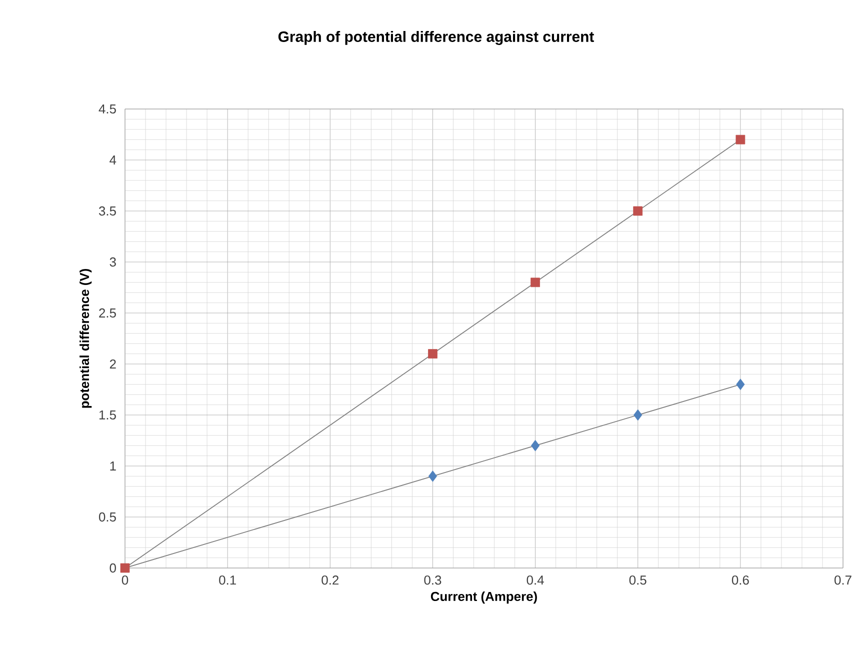 The image size is (856, 664). Describe the element at coordinates (107, 211) in the screenshot. I see `y-tick-label: 3.5` at that location.